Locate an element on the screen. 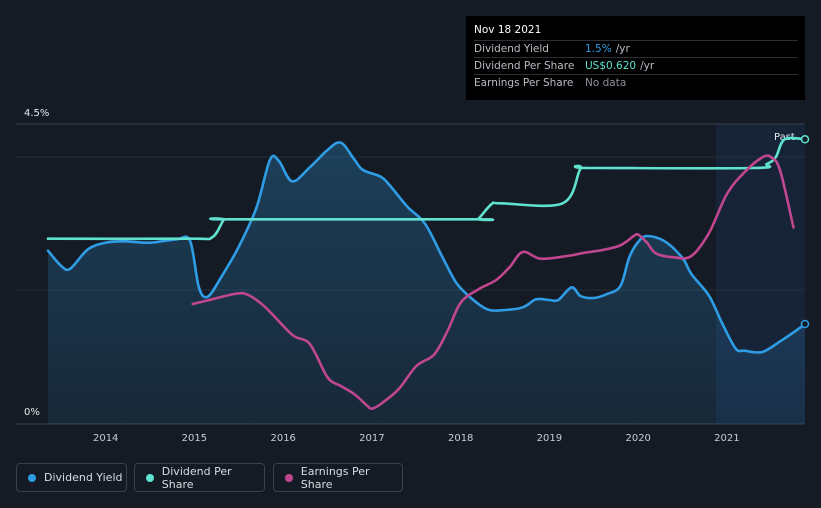  tooltip-row-dividend-yield: Dividend Yield 1.5% /yr is located at coordinates (636, 48).